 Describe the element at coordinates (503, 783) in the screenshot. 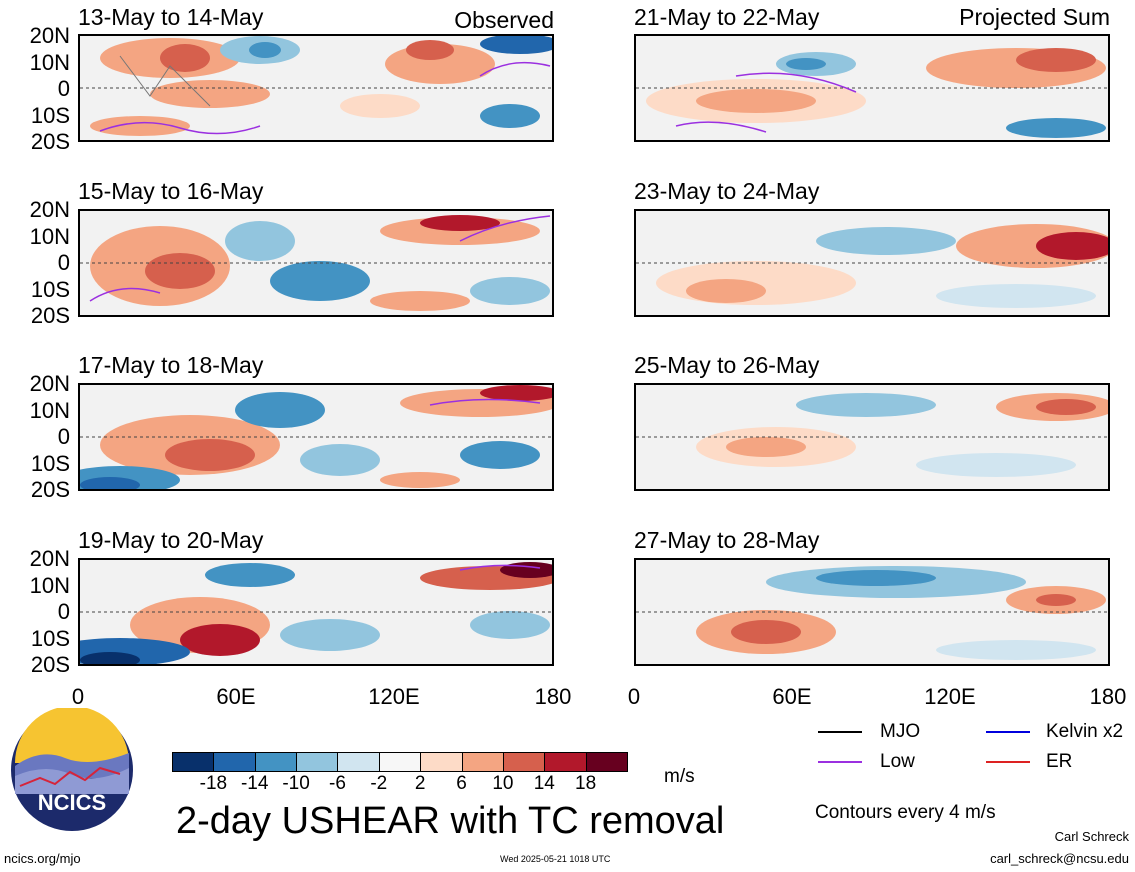

I see `colorbar-tick-label: 10` at that location.